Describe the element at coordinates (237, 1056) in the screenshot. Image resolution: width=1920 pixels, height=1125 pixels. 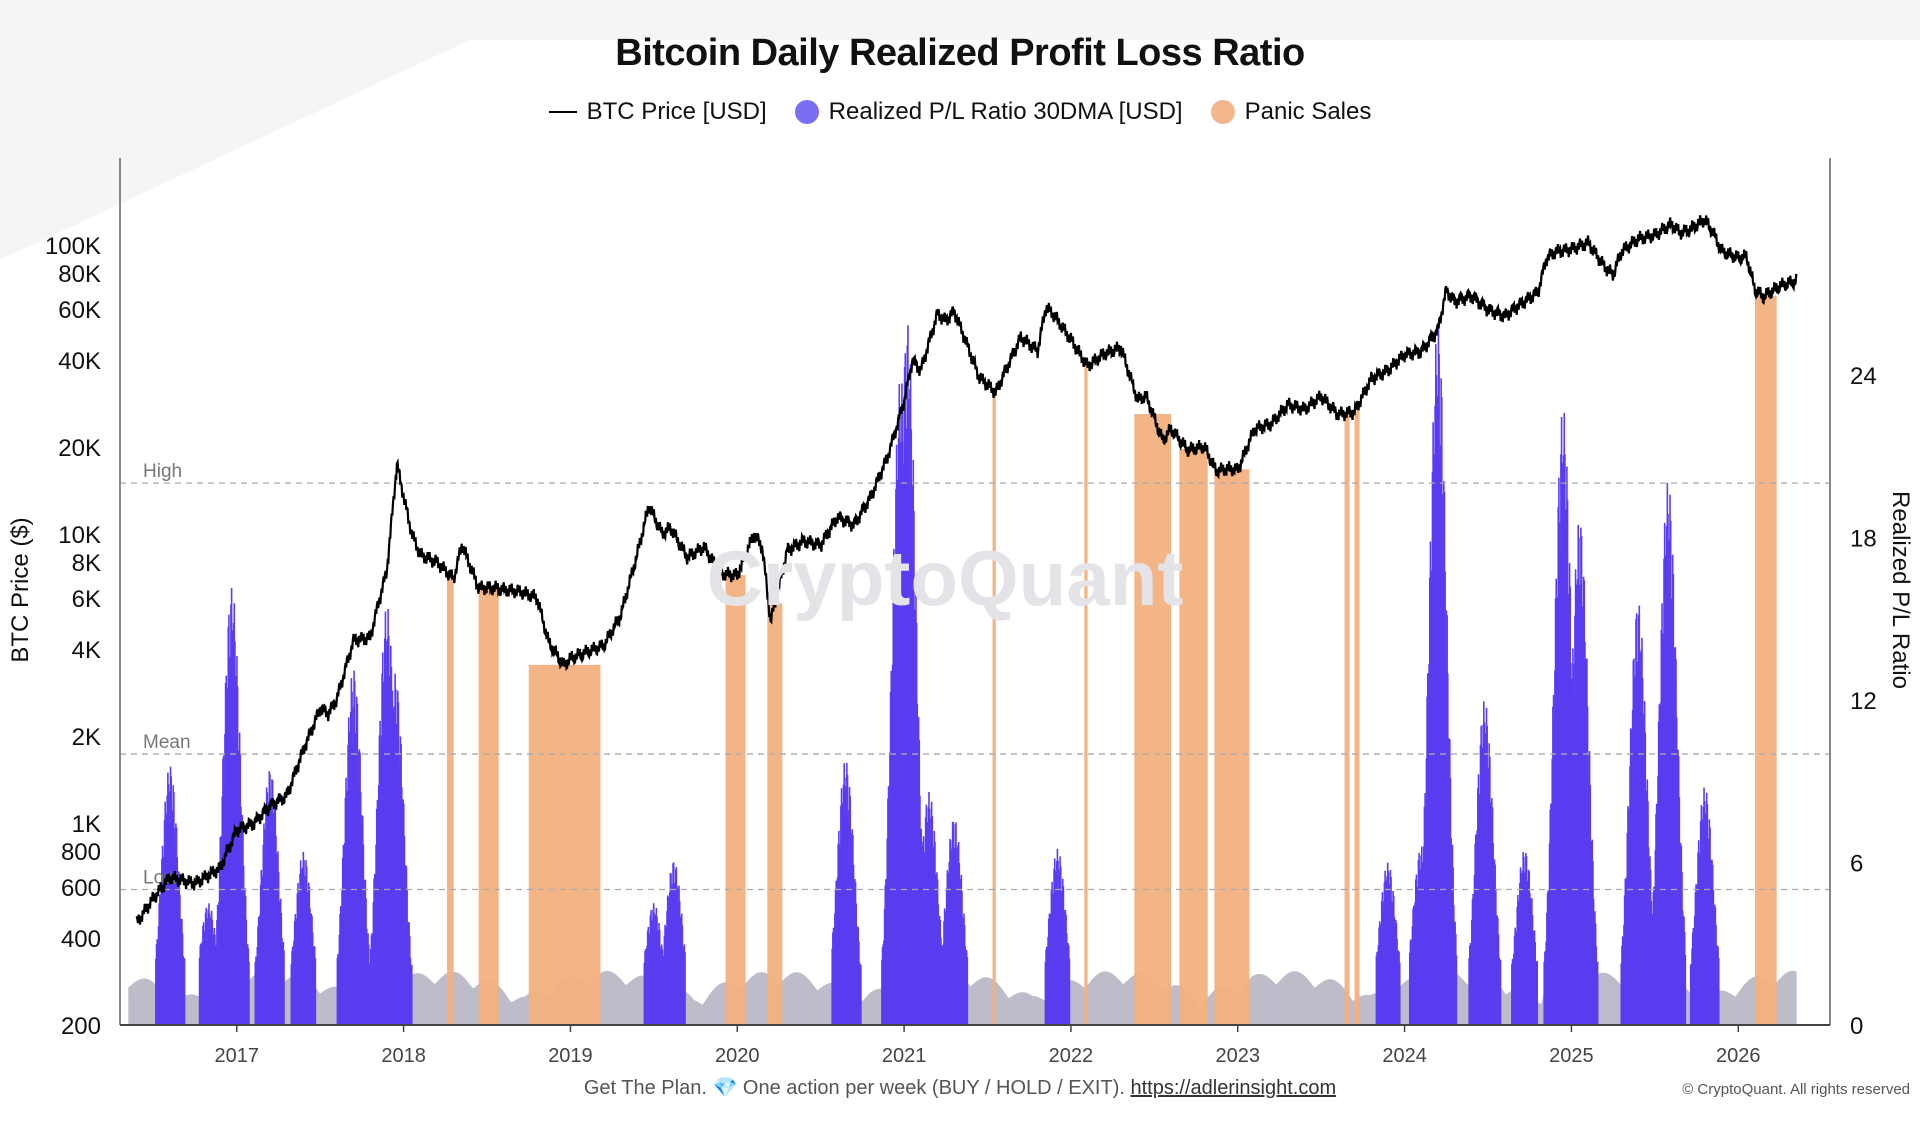
I see `x-axis-tick-label: 2017` at that location.